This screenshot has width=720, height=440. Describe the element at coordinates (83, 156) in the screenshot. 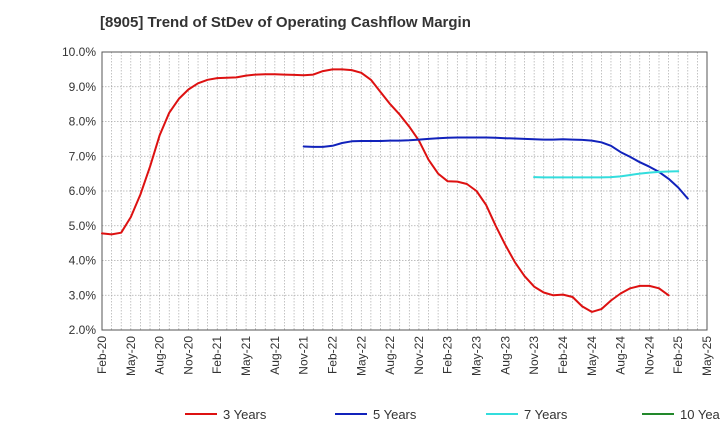

I see `y-tick-label: 7.0%` at that location.